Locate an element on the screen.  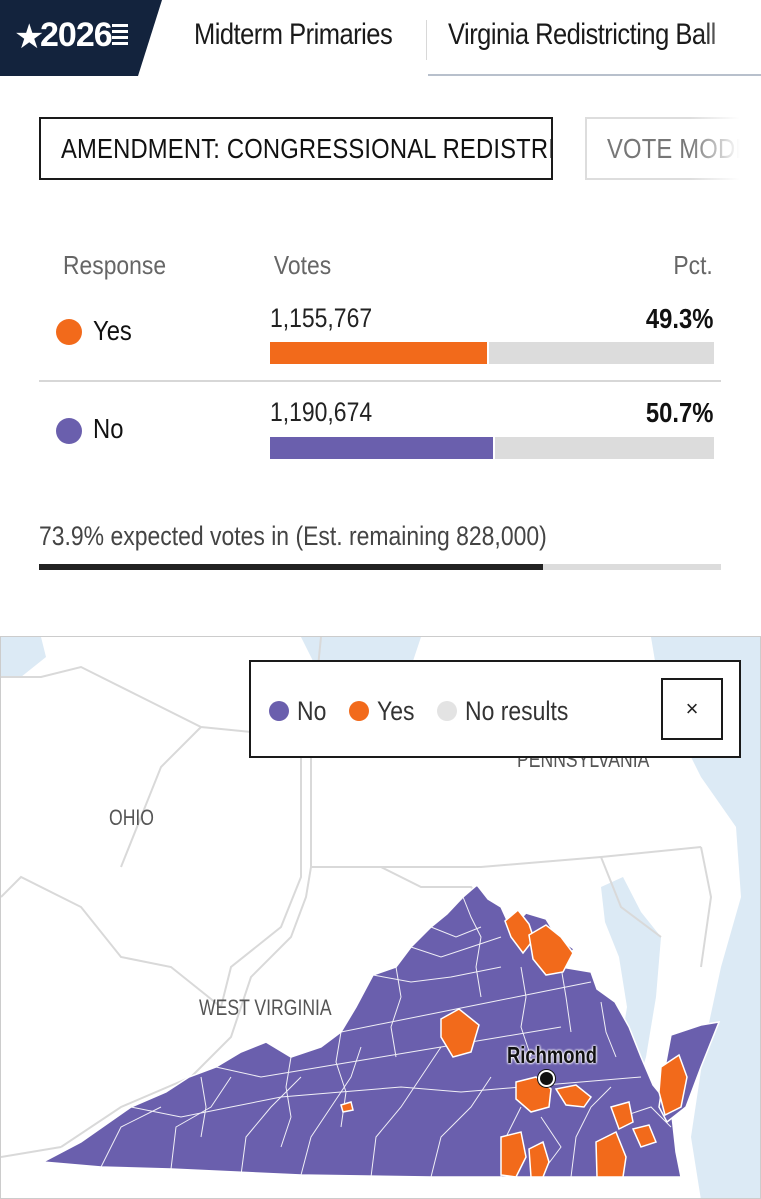
chesapeake-bay-water is located at coordinates (631, 992).